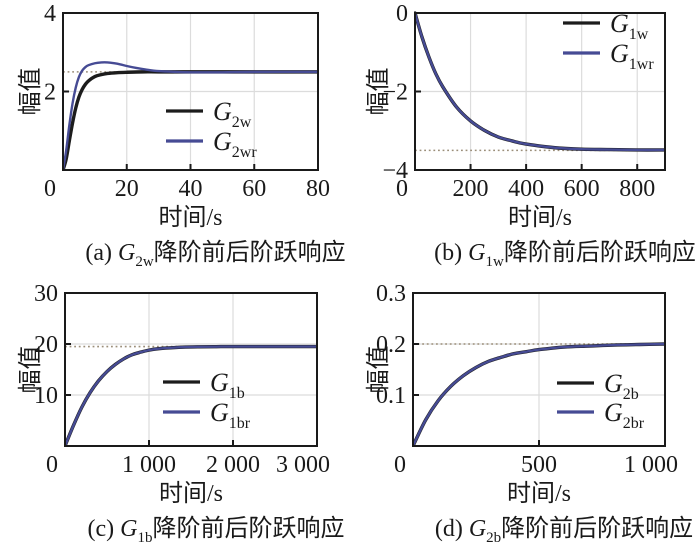 The image size is (700, 550). I want to click on y-tick-label: 30, so click(46, 294).